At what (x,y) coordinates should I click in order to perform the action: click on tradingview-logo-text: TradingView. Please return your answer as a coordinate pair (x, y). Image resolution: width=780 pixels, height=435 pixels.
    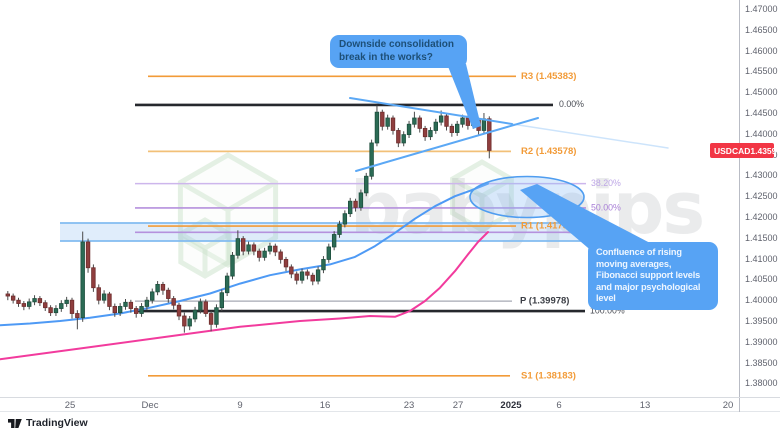
    Looking at the image, I should click on (57, 423).